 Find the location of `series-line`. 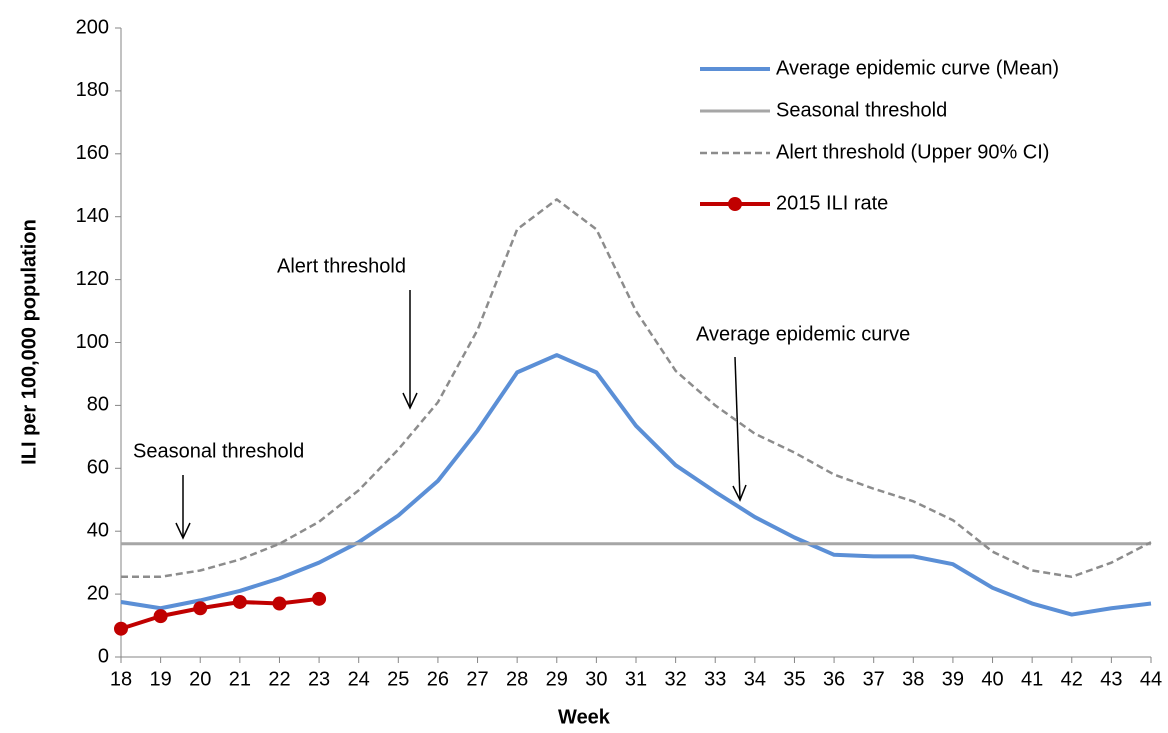

series-line is located at coordinates (220, 613).